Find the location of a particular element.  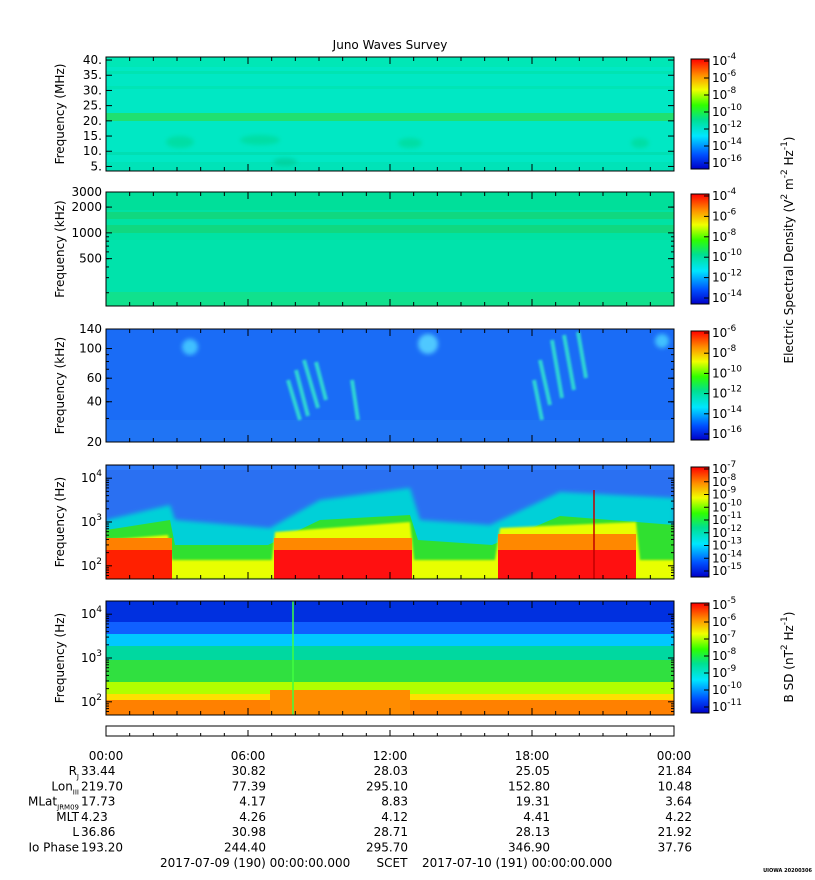

x-tick-label: 00:00 is located at coordinates (106, 756).